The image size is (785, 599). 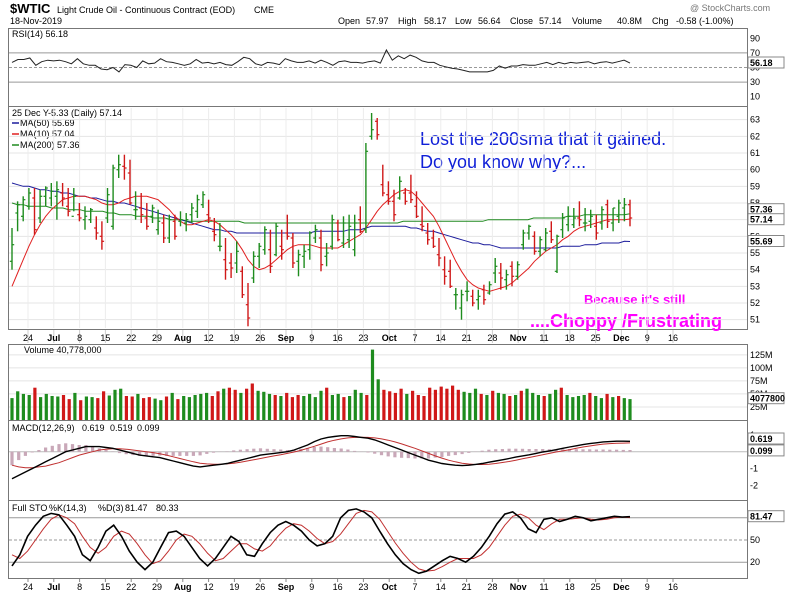 What do you see at coordinates (28, 338) in the screenshot?
I see `x-label-mid: 24` at bounding box center [28, 338].